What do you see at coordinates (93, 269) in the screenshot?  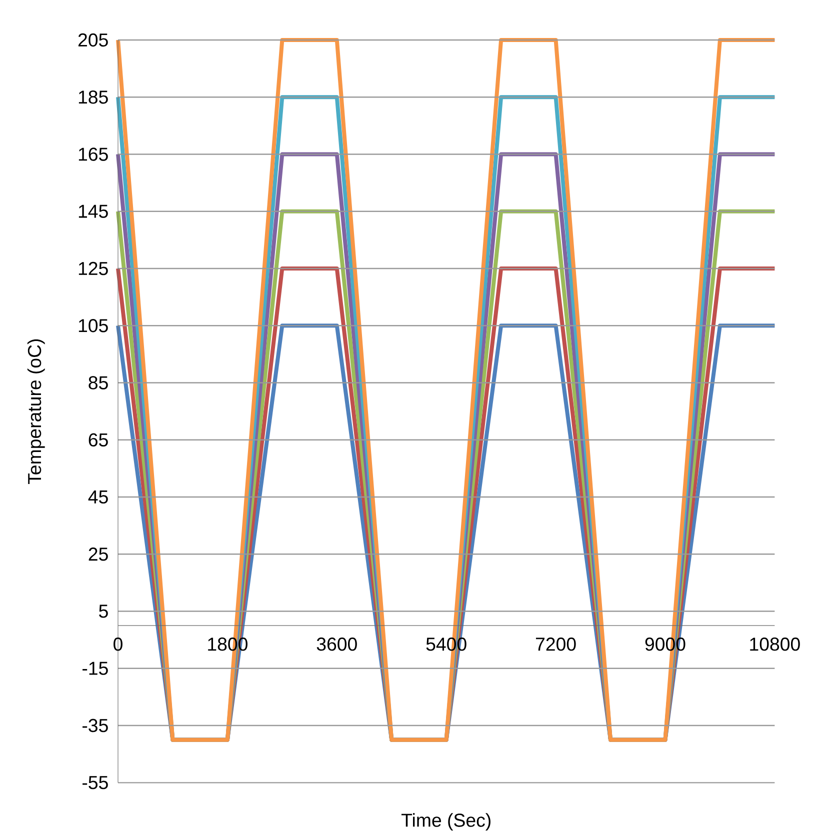 I see `y-tick-label: 125` at bounding box center [93, 269].